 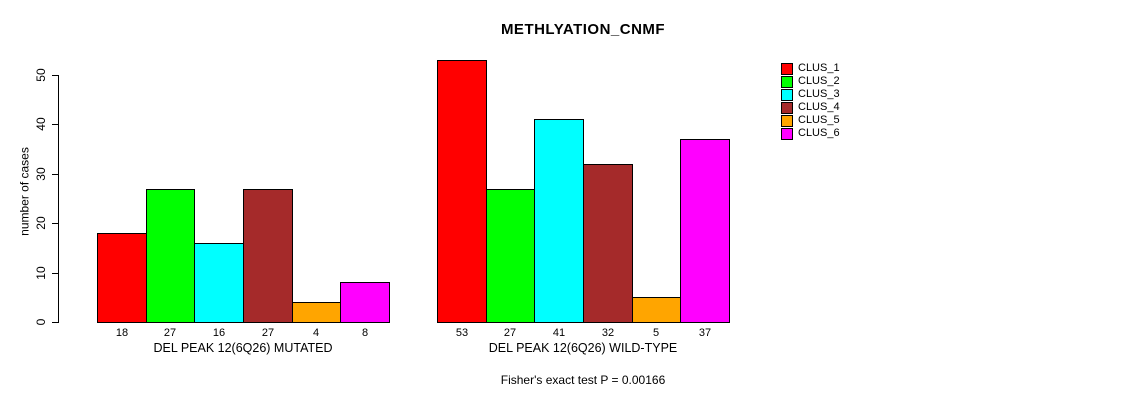 I want to click on legend-label: CLUS_2, so click(x=819, y=81).